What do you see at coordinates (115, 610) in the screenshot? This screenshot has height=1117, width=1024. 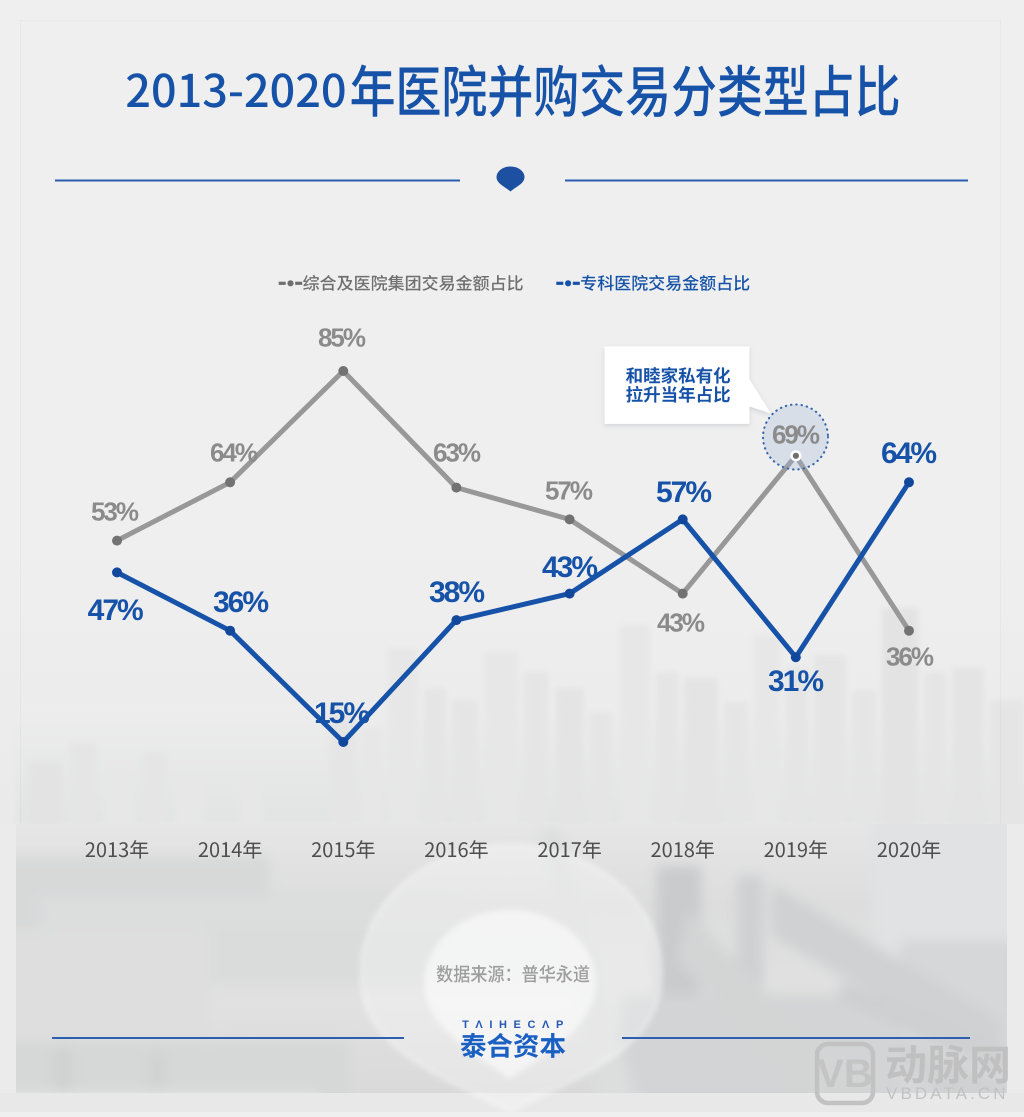 I see `svg-text: 47%` at bounding box center [115, 610].